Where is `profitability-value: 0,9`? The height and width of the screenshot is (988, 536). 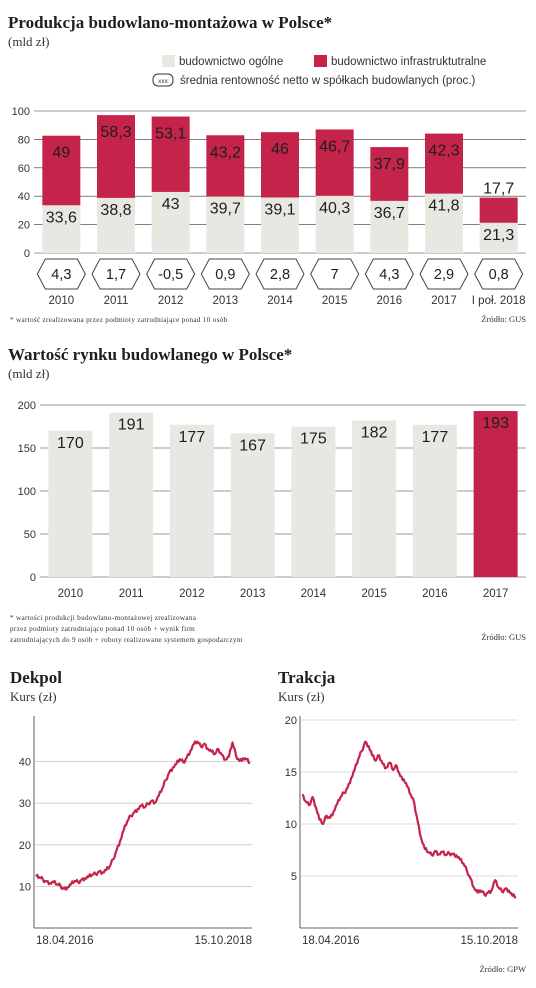
profitability-value: 0,9 is located at coordinates (225, 275).